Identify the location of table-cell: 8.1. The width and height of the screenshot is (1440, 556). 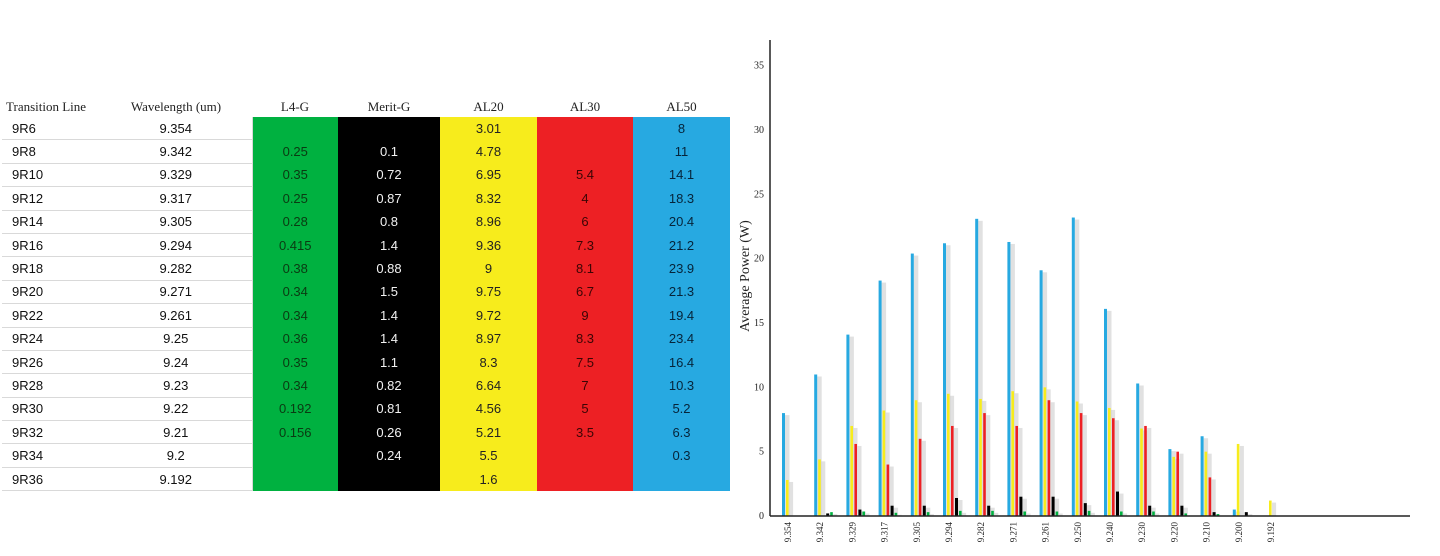
(585, 268).